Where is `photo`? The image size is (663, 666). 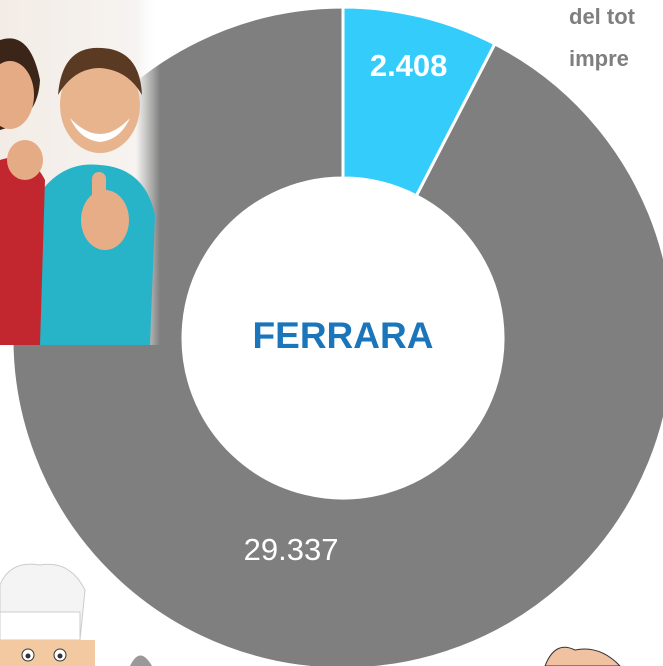
photo is located at coordinates (80, 172).